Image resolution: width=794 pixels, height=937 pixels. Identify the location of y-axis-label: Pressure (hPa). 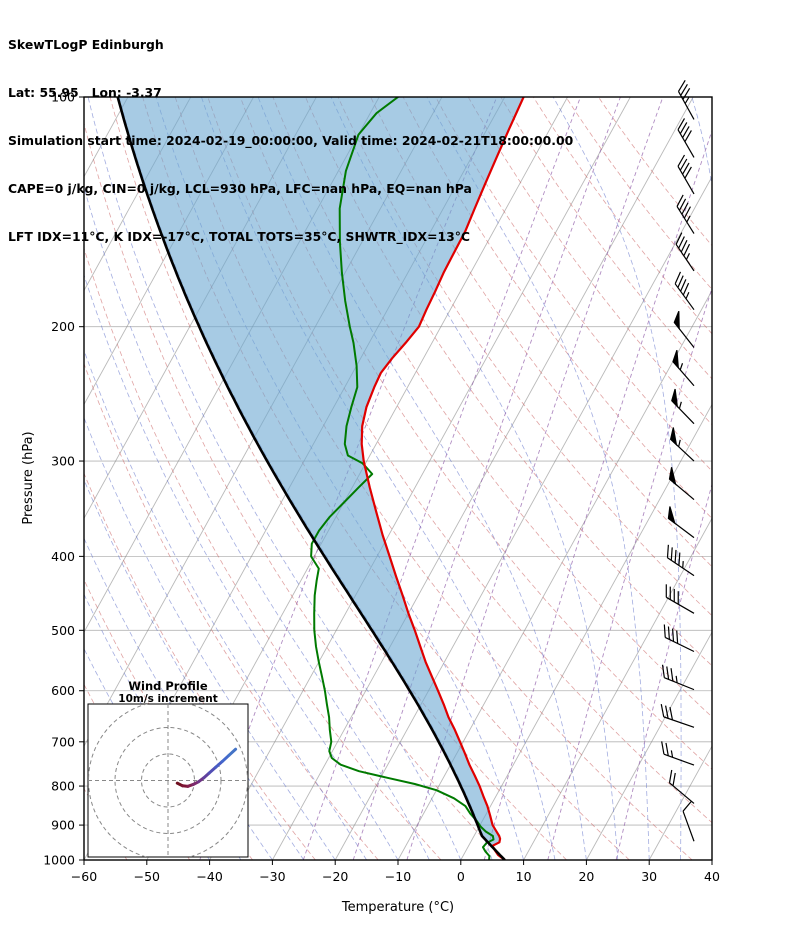
(28, 477).